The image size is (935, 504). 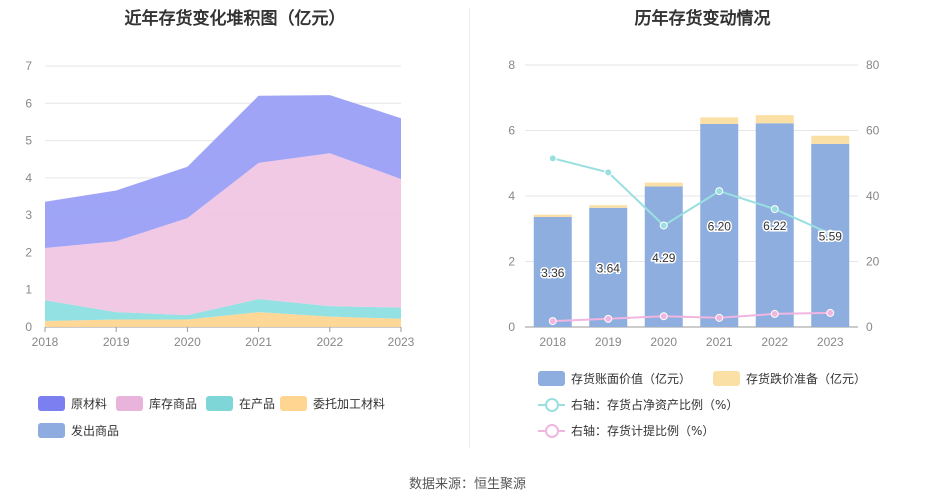 What do you see at coordinates (869, 327) in the screenshot?
I see `y2-tick-label: 0` at bounding box center [869, 327].